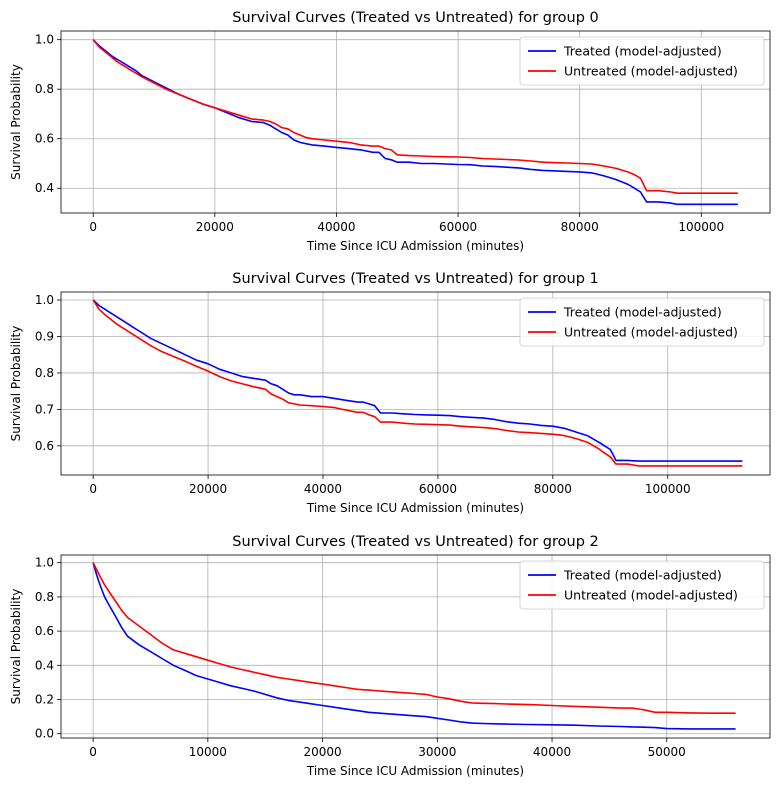 Image resolution: width=781 pixels, height=790 pixels. Describe the element at coordinates (44, 734) in the screenshot. I see `y-tick-label: 0.0` at that location.